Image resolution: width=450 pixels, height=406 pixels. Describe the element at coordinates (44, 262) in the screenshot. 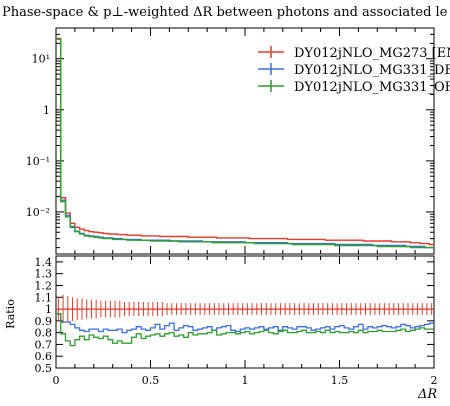

I see `y-tick-label: 1.4` at that location.